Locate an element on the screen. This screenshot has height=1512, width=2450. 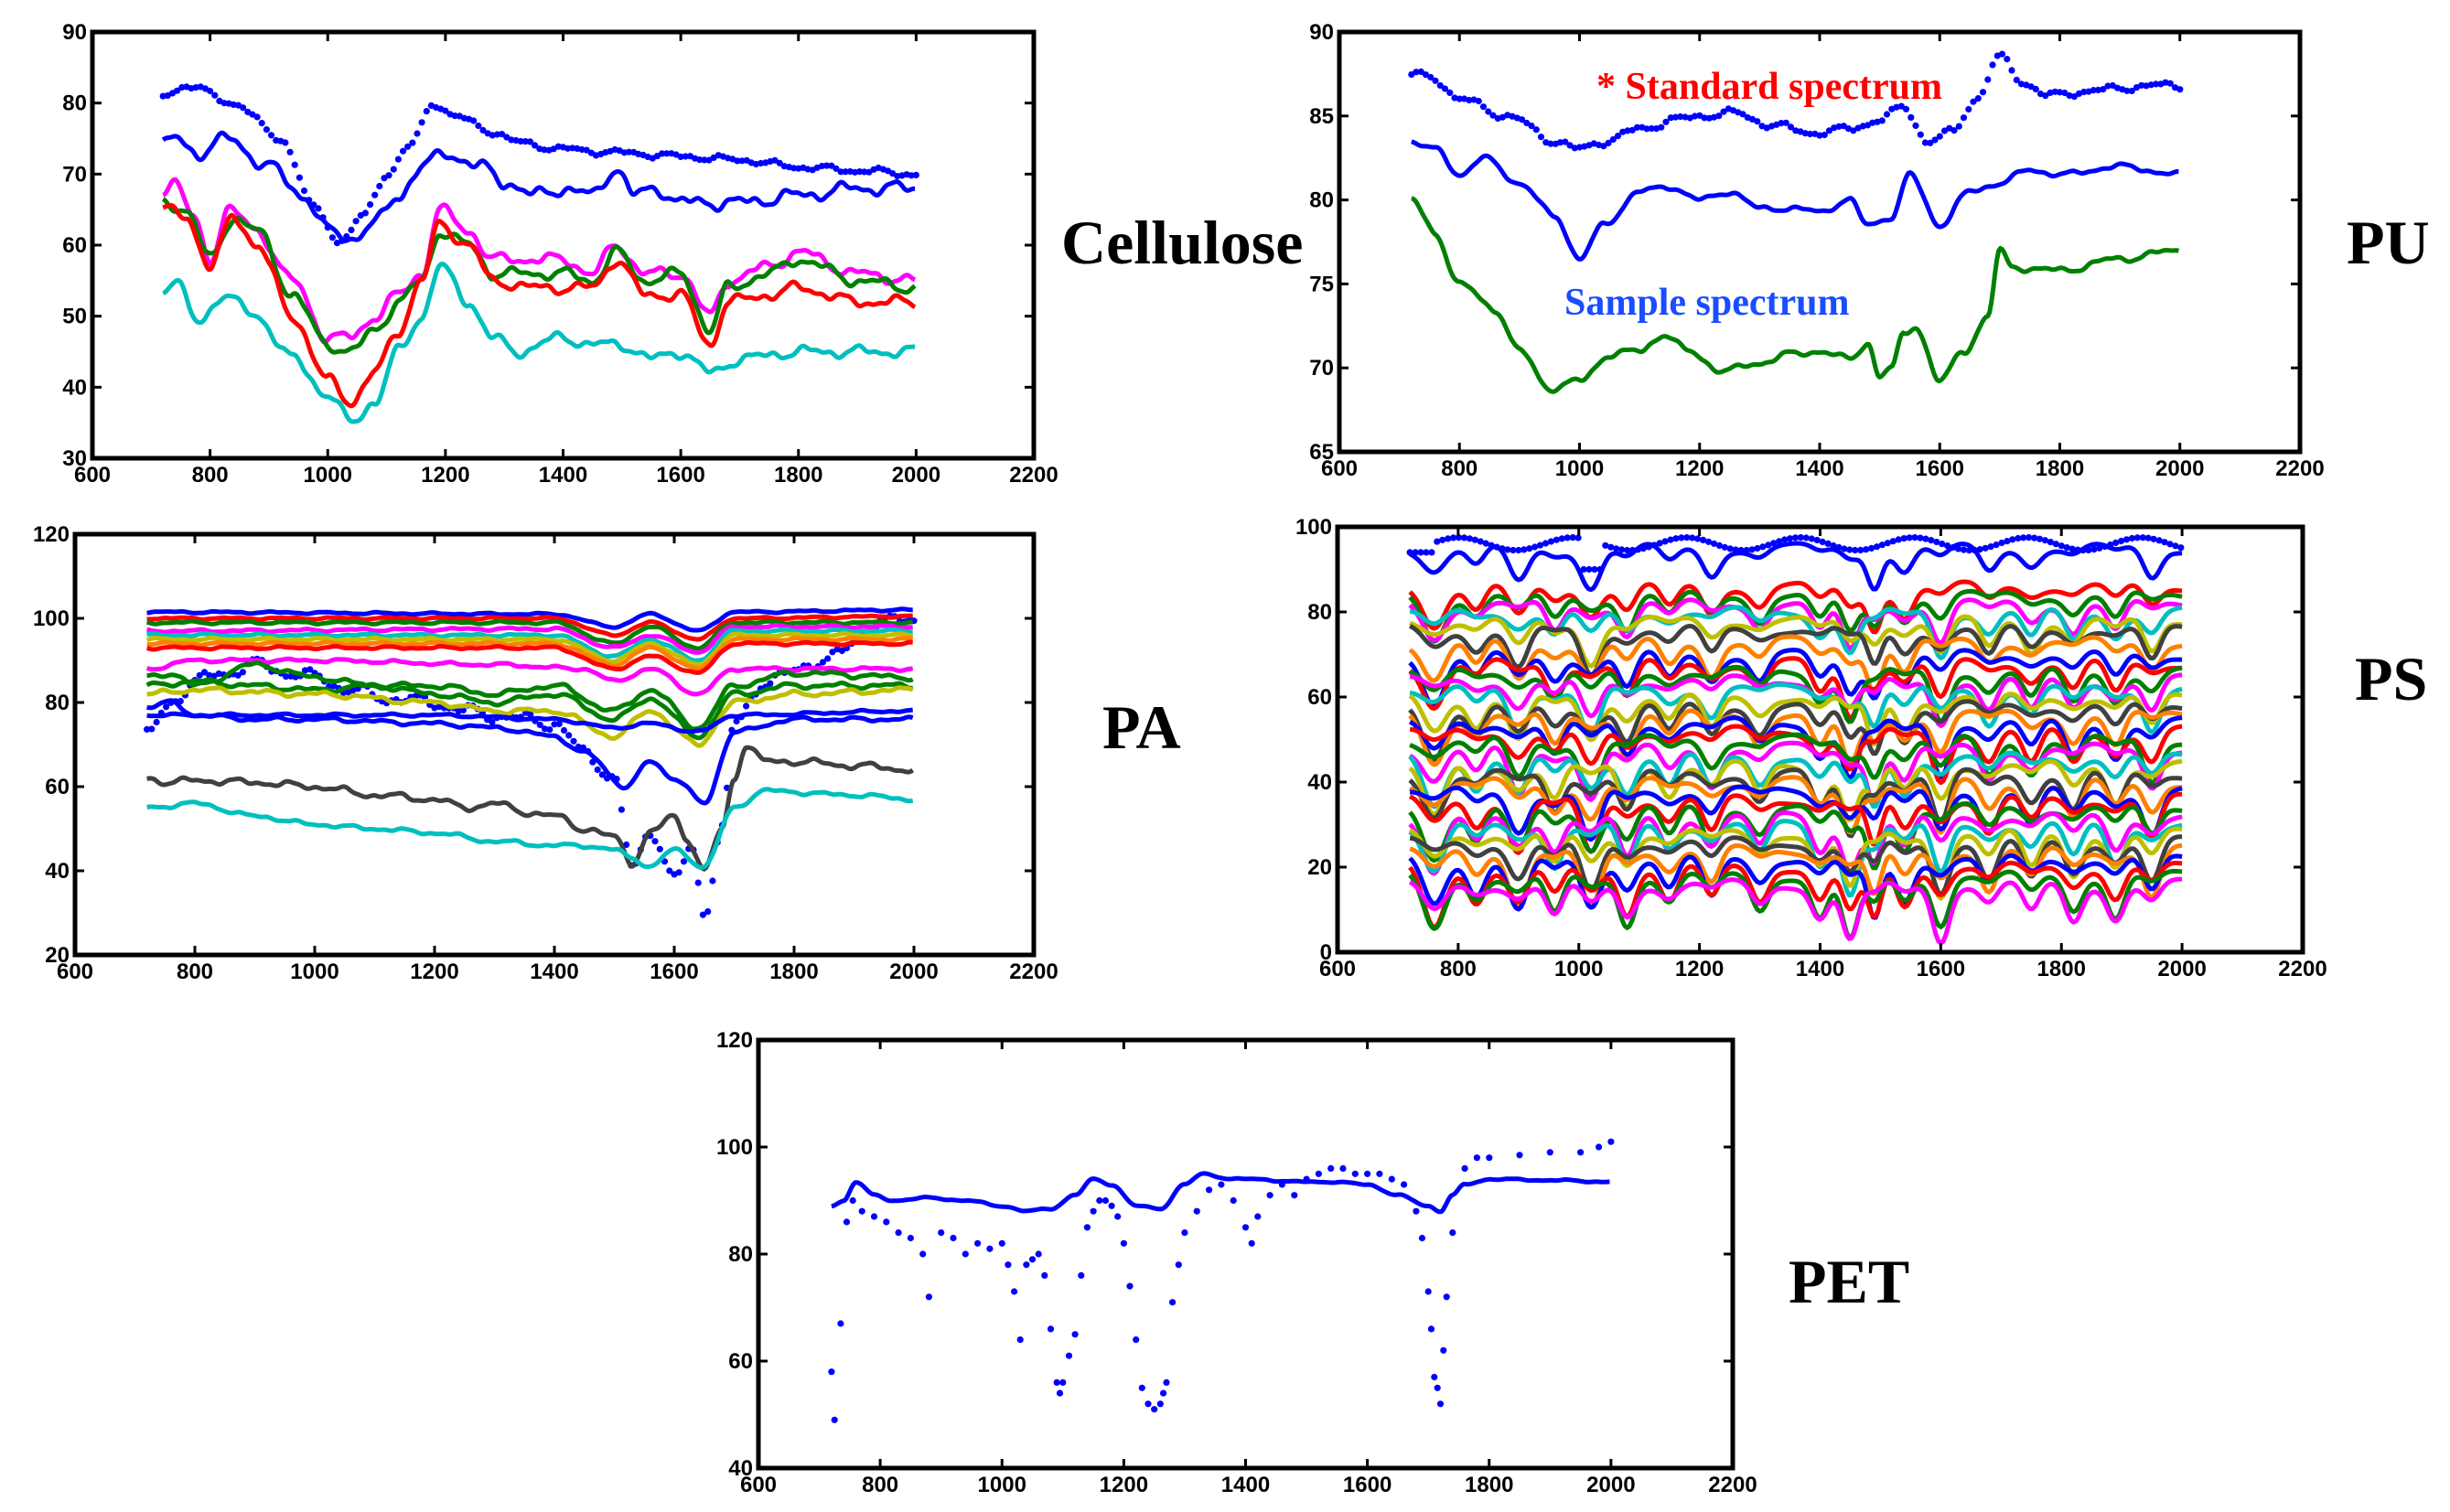
cellulose-series-s1 is located at coordinates (538, 186).